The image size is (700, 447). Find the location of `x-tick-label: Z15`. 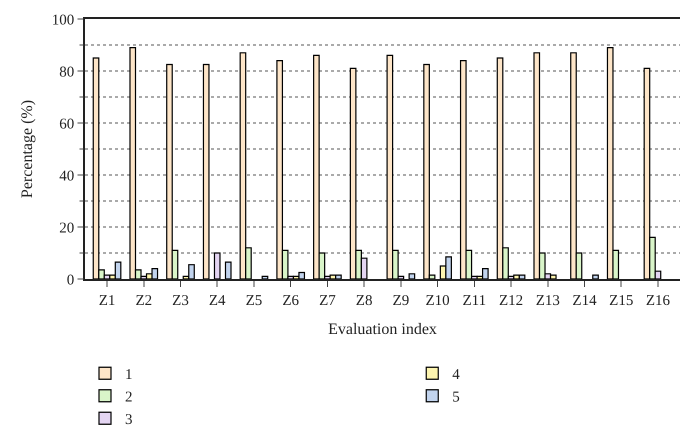

x-tick-label: Z15 is located at coordinates (621, 300).